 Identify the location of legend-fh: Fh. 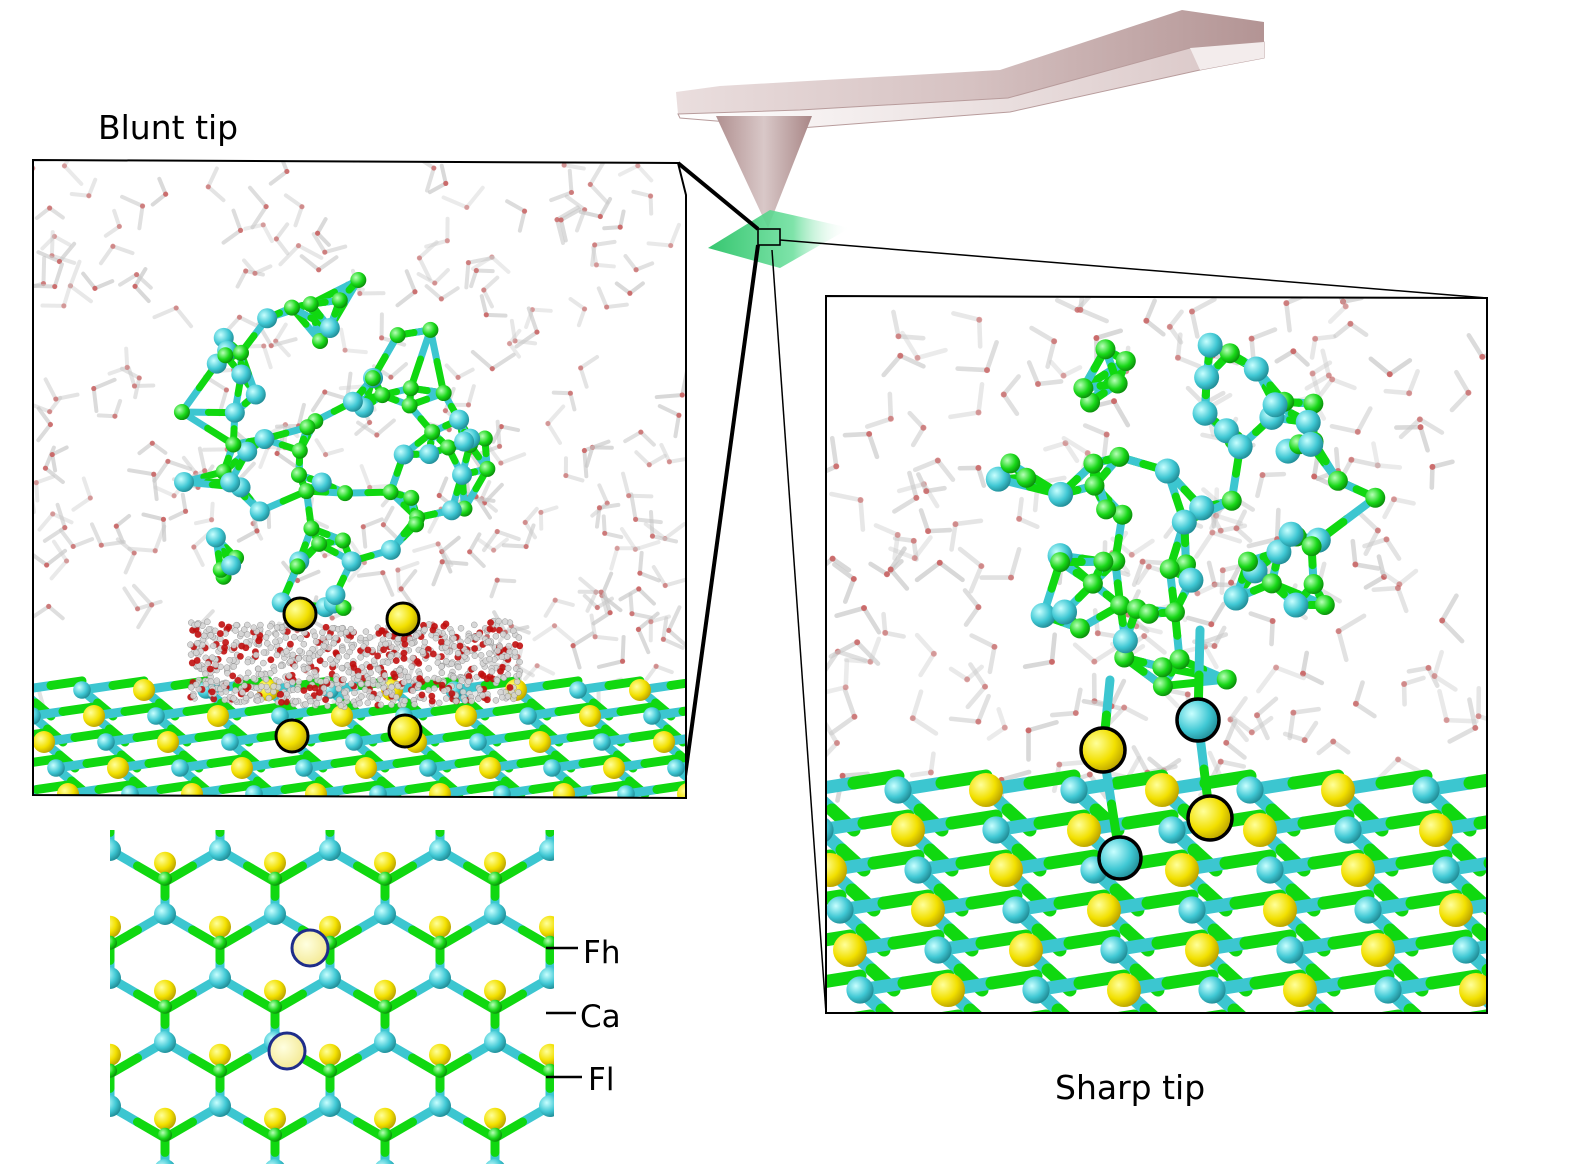
(602, 953).